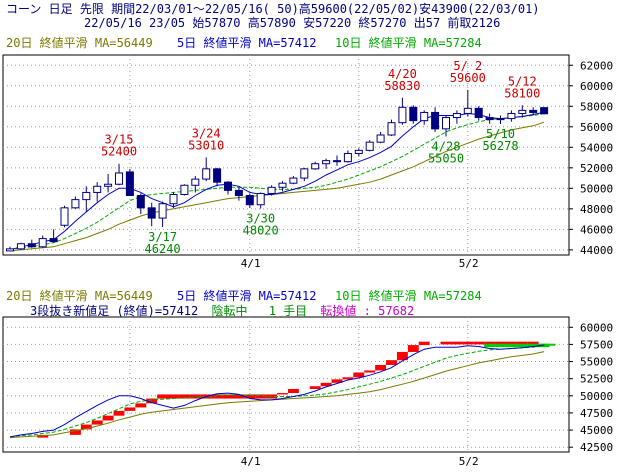 The height and width of the screenshot is (475, 624). What do you see at coordinates (596, 229) in the screenshot?
I see `upper-y-tick-label: 46000` at bounding box center [596, 229].